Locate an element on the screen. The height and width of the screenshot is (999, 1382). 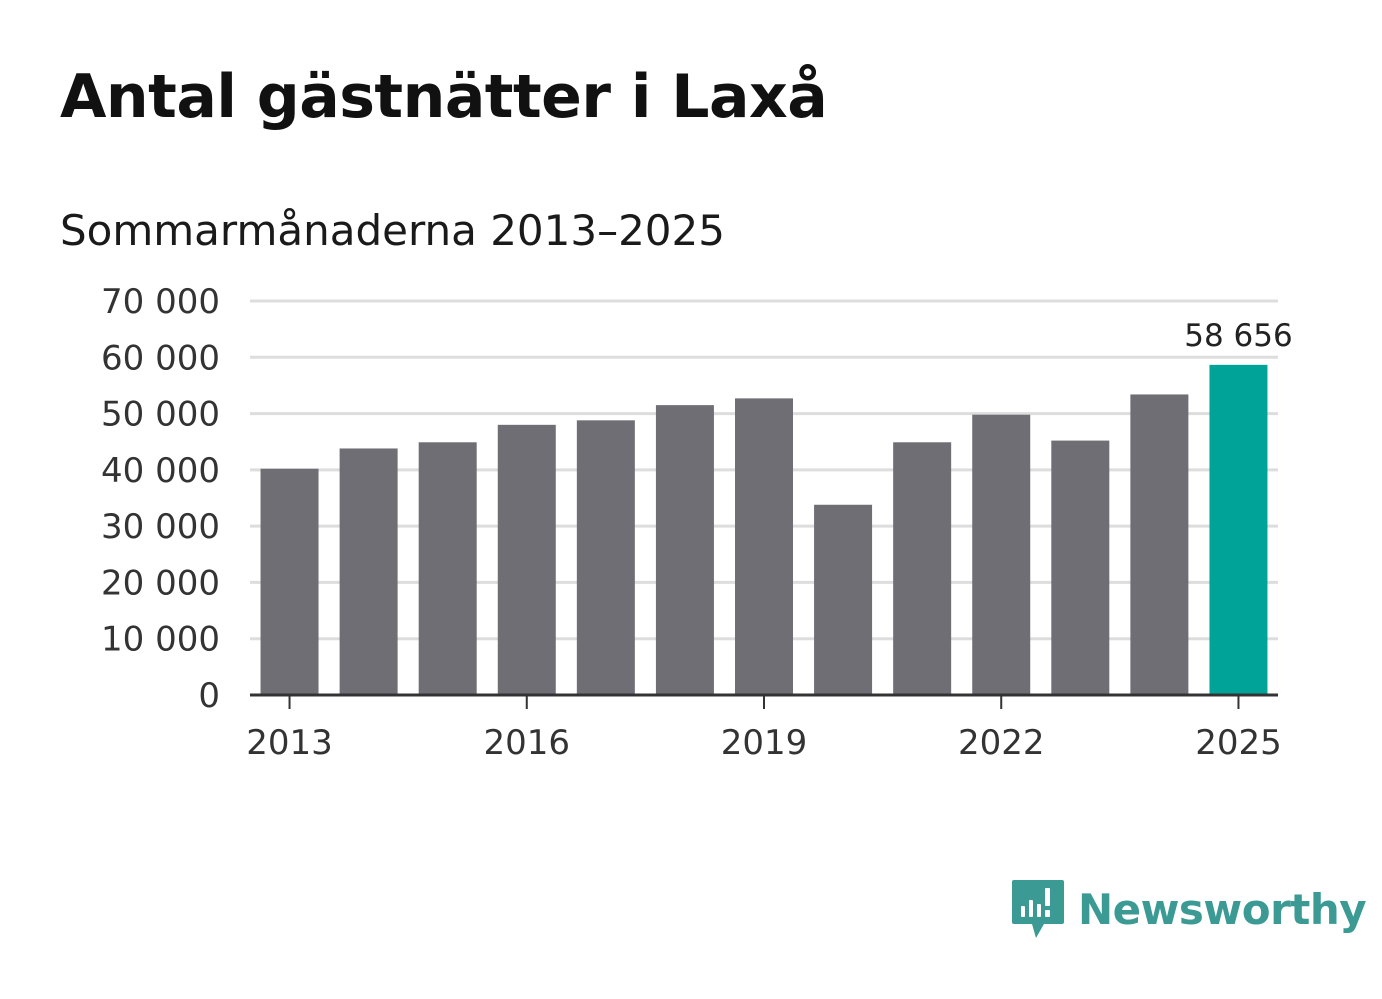
bar-2017 is located at coordinates (605, 557).